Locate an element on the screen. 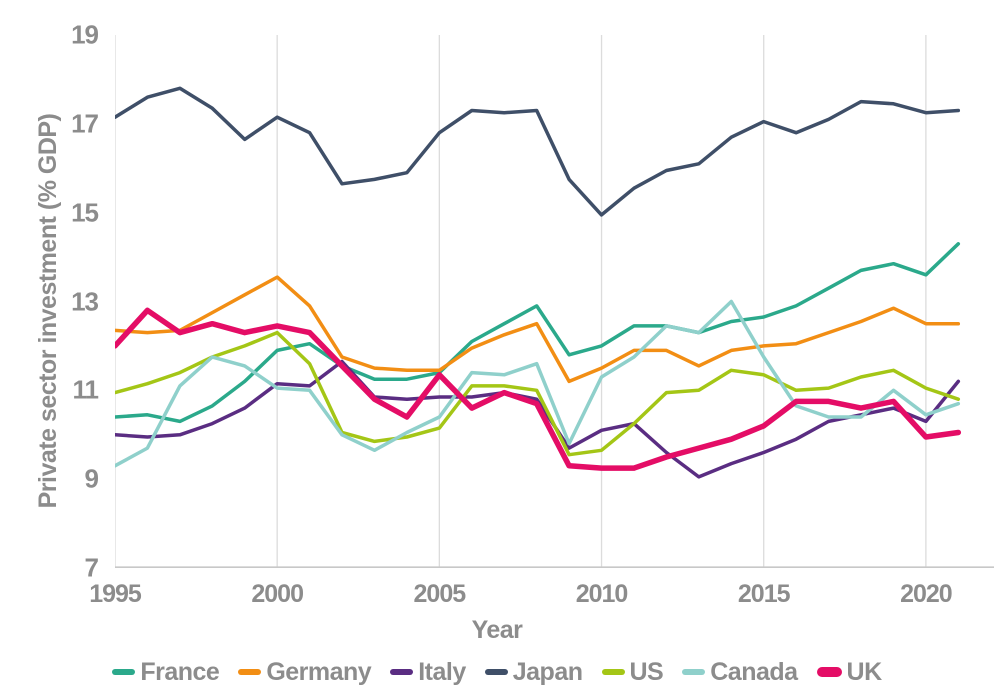 This screenshot has height=698, width=994. x-tick-label-2020: 2020 is located at coordinates (926, 594).